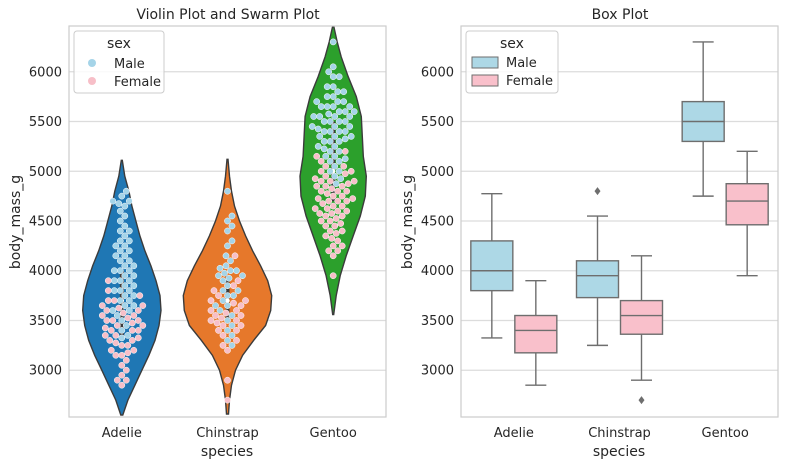 This screenshot has width=786, height=476. What do you see at coordinates (641, 330) in the screenshot?
I see `box-chinstrap-female` at bounding box center [641, 330].